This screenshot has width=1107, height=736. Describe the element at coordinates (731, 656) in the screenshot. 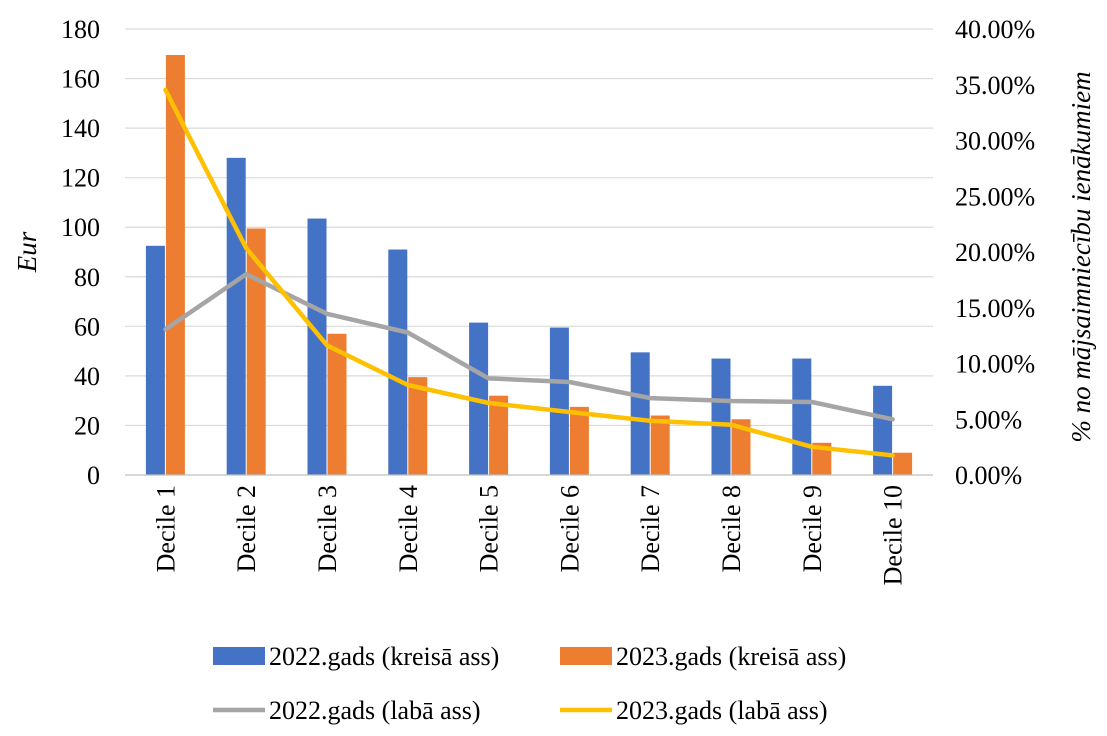

I see `legend-label: 2023.gads (kreisā ass)` at that location.